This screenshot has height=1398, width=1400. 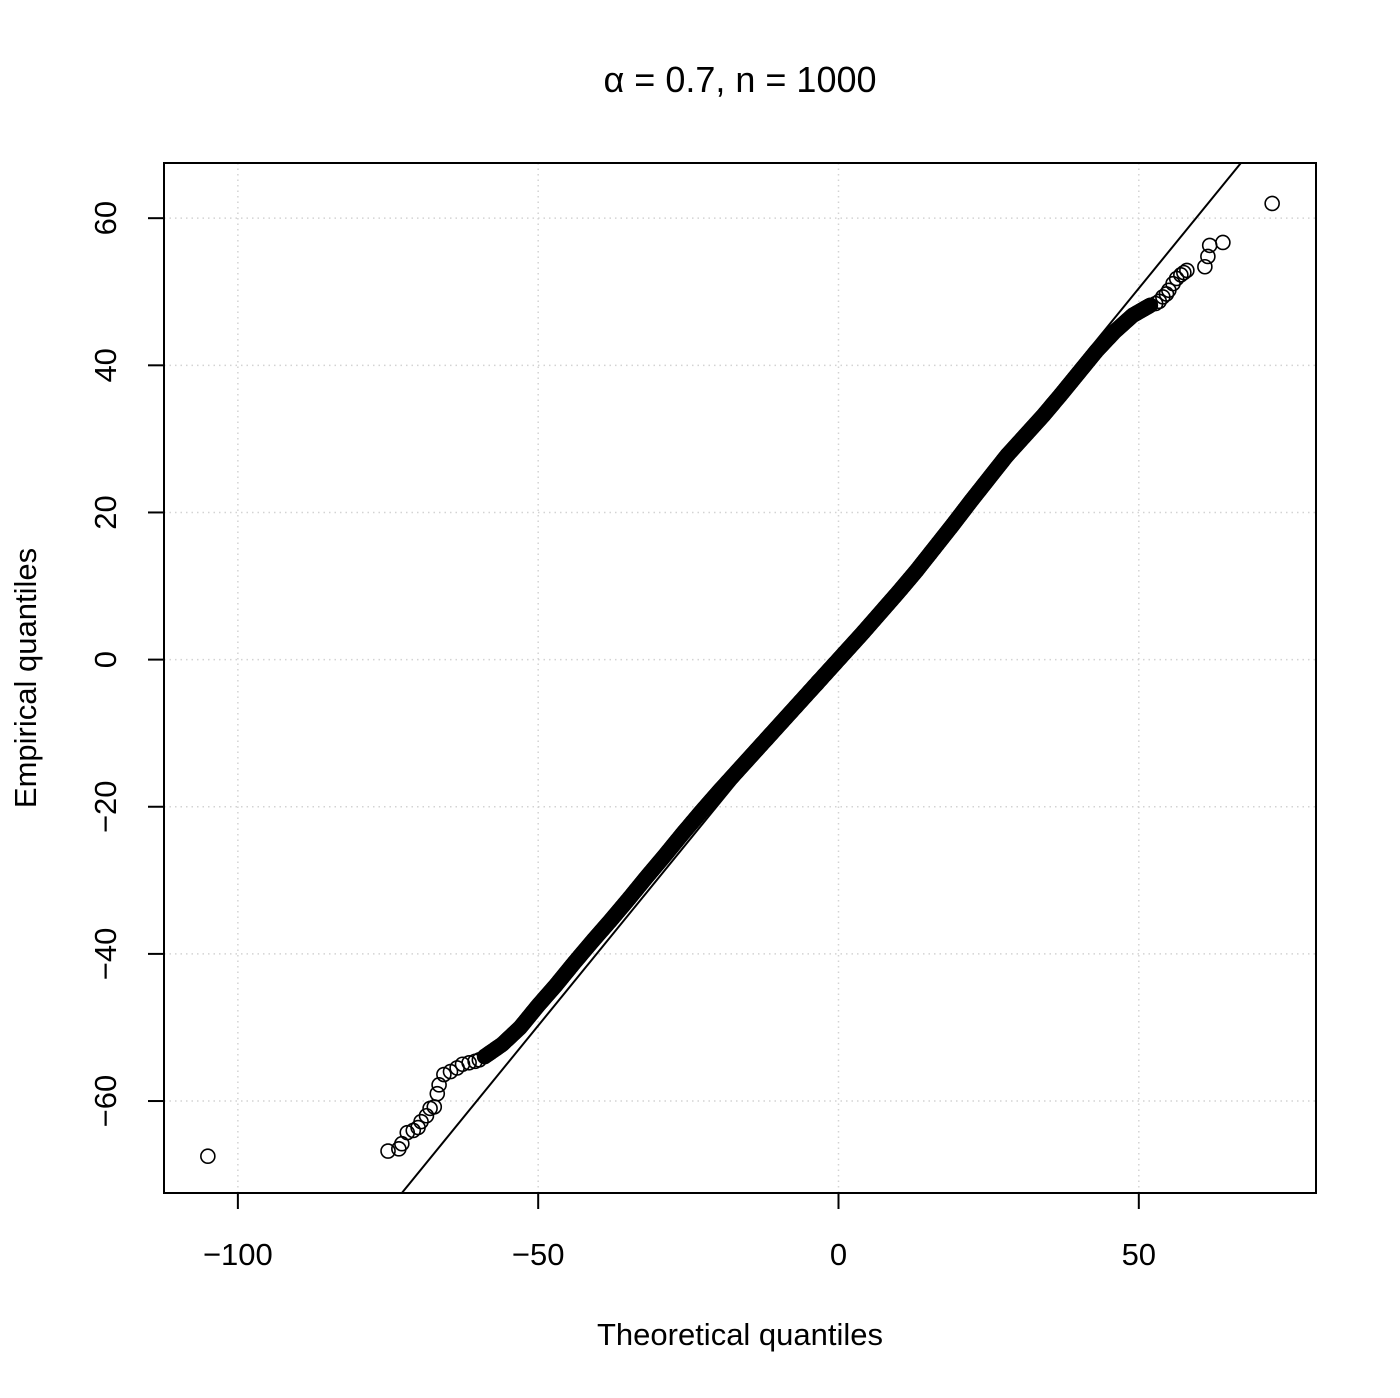 What do you see at coordinates (105, 806) in the screenshot?
I see `y-tick-label: −20` at bounding box center [105, 806].